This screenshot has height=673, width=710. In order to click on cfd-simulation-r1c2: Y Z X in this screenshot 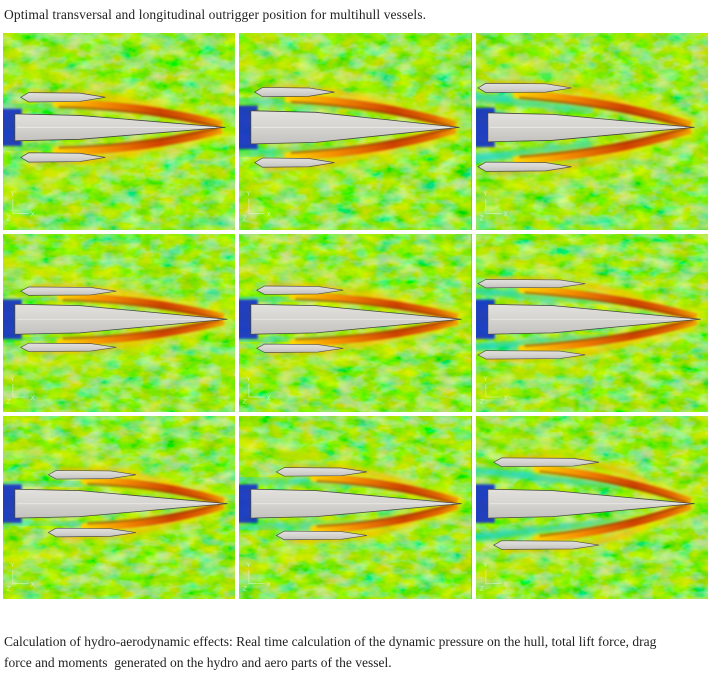, I will do `click(355, 131)`.